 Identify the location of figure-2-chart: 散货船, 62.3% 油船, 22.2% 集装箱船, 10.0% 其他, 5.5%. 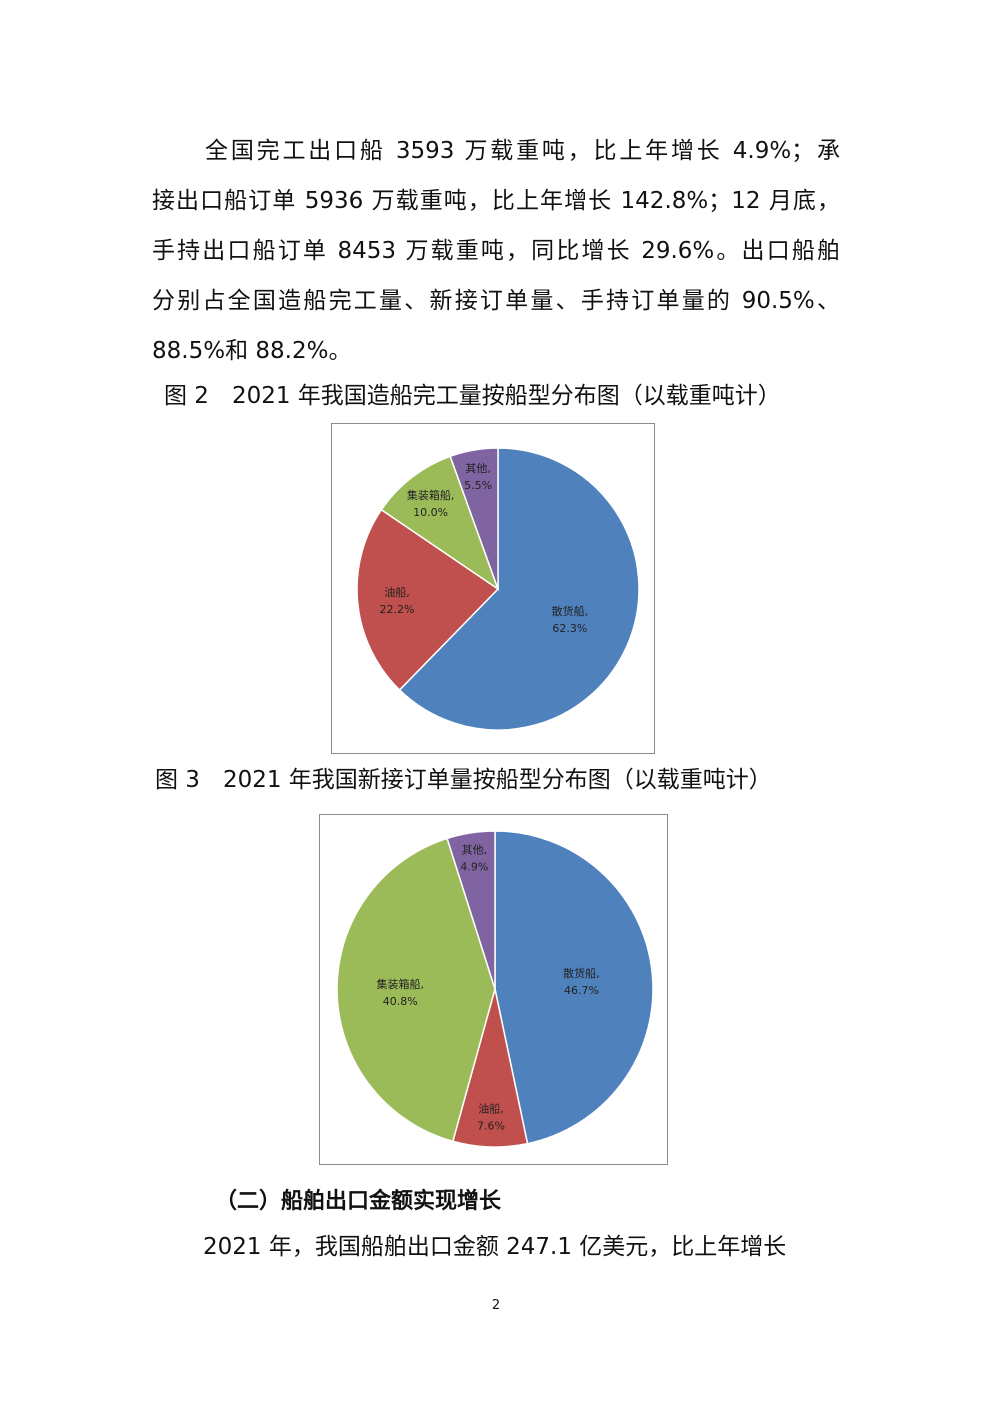
(493, 588).